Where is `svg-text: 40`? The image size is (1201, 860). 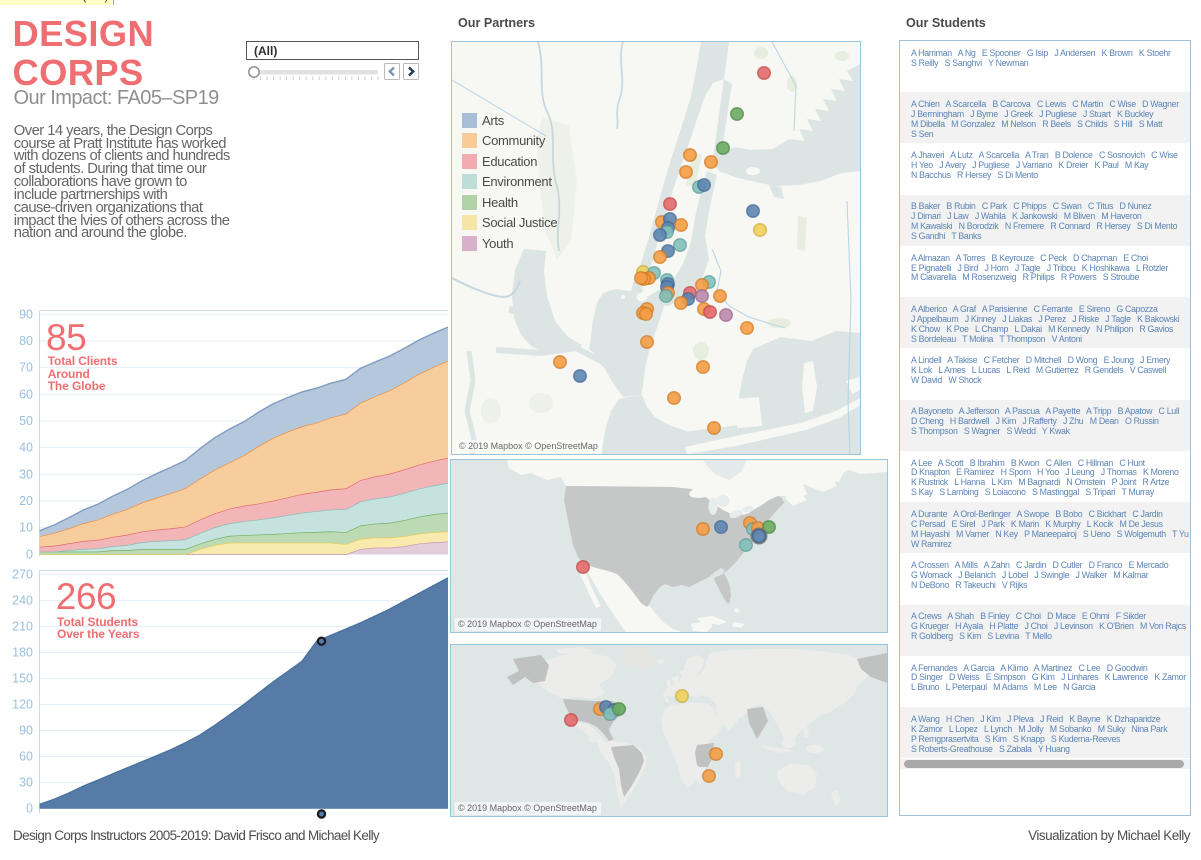 svg-text: 40 is located at coordinates (26, 448).